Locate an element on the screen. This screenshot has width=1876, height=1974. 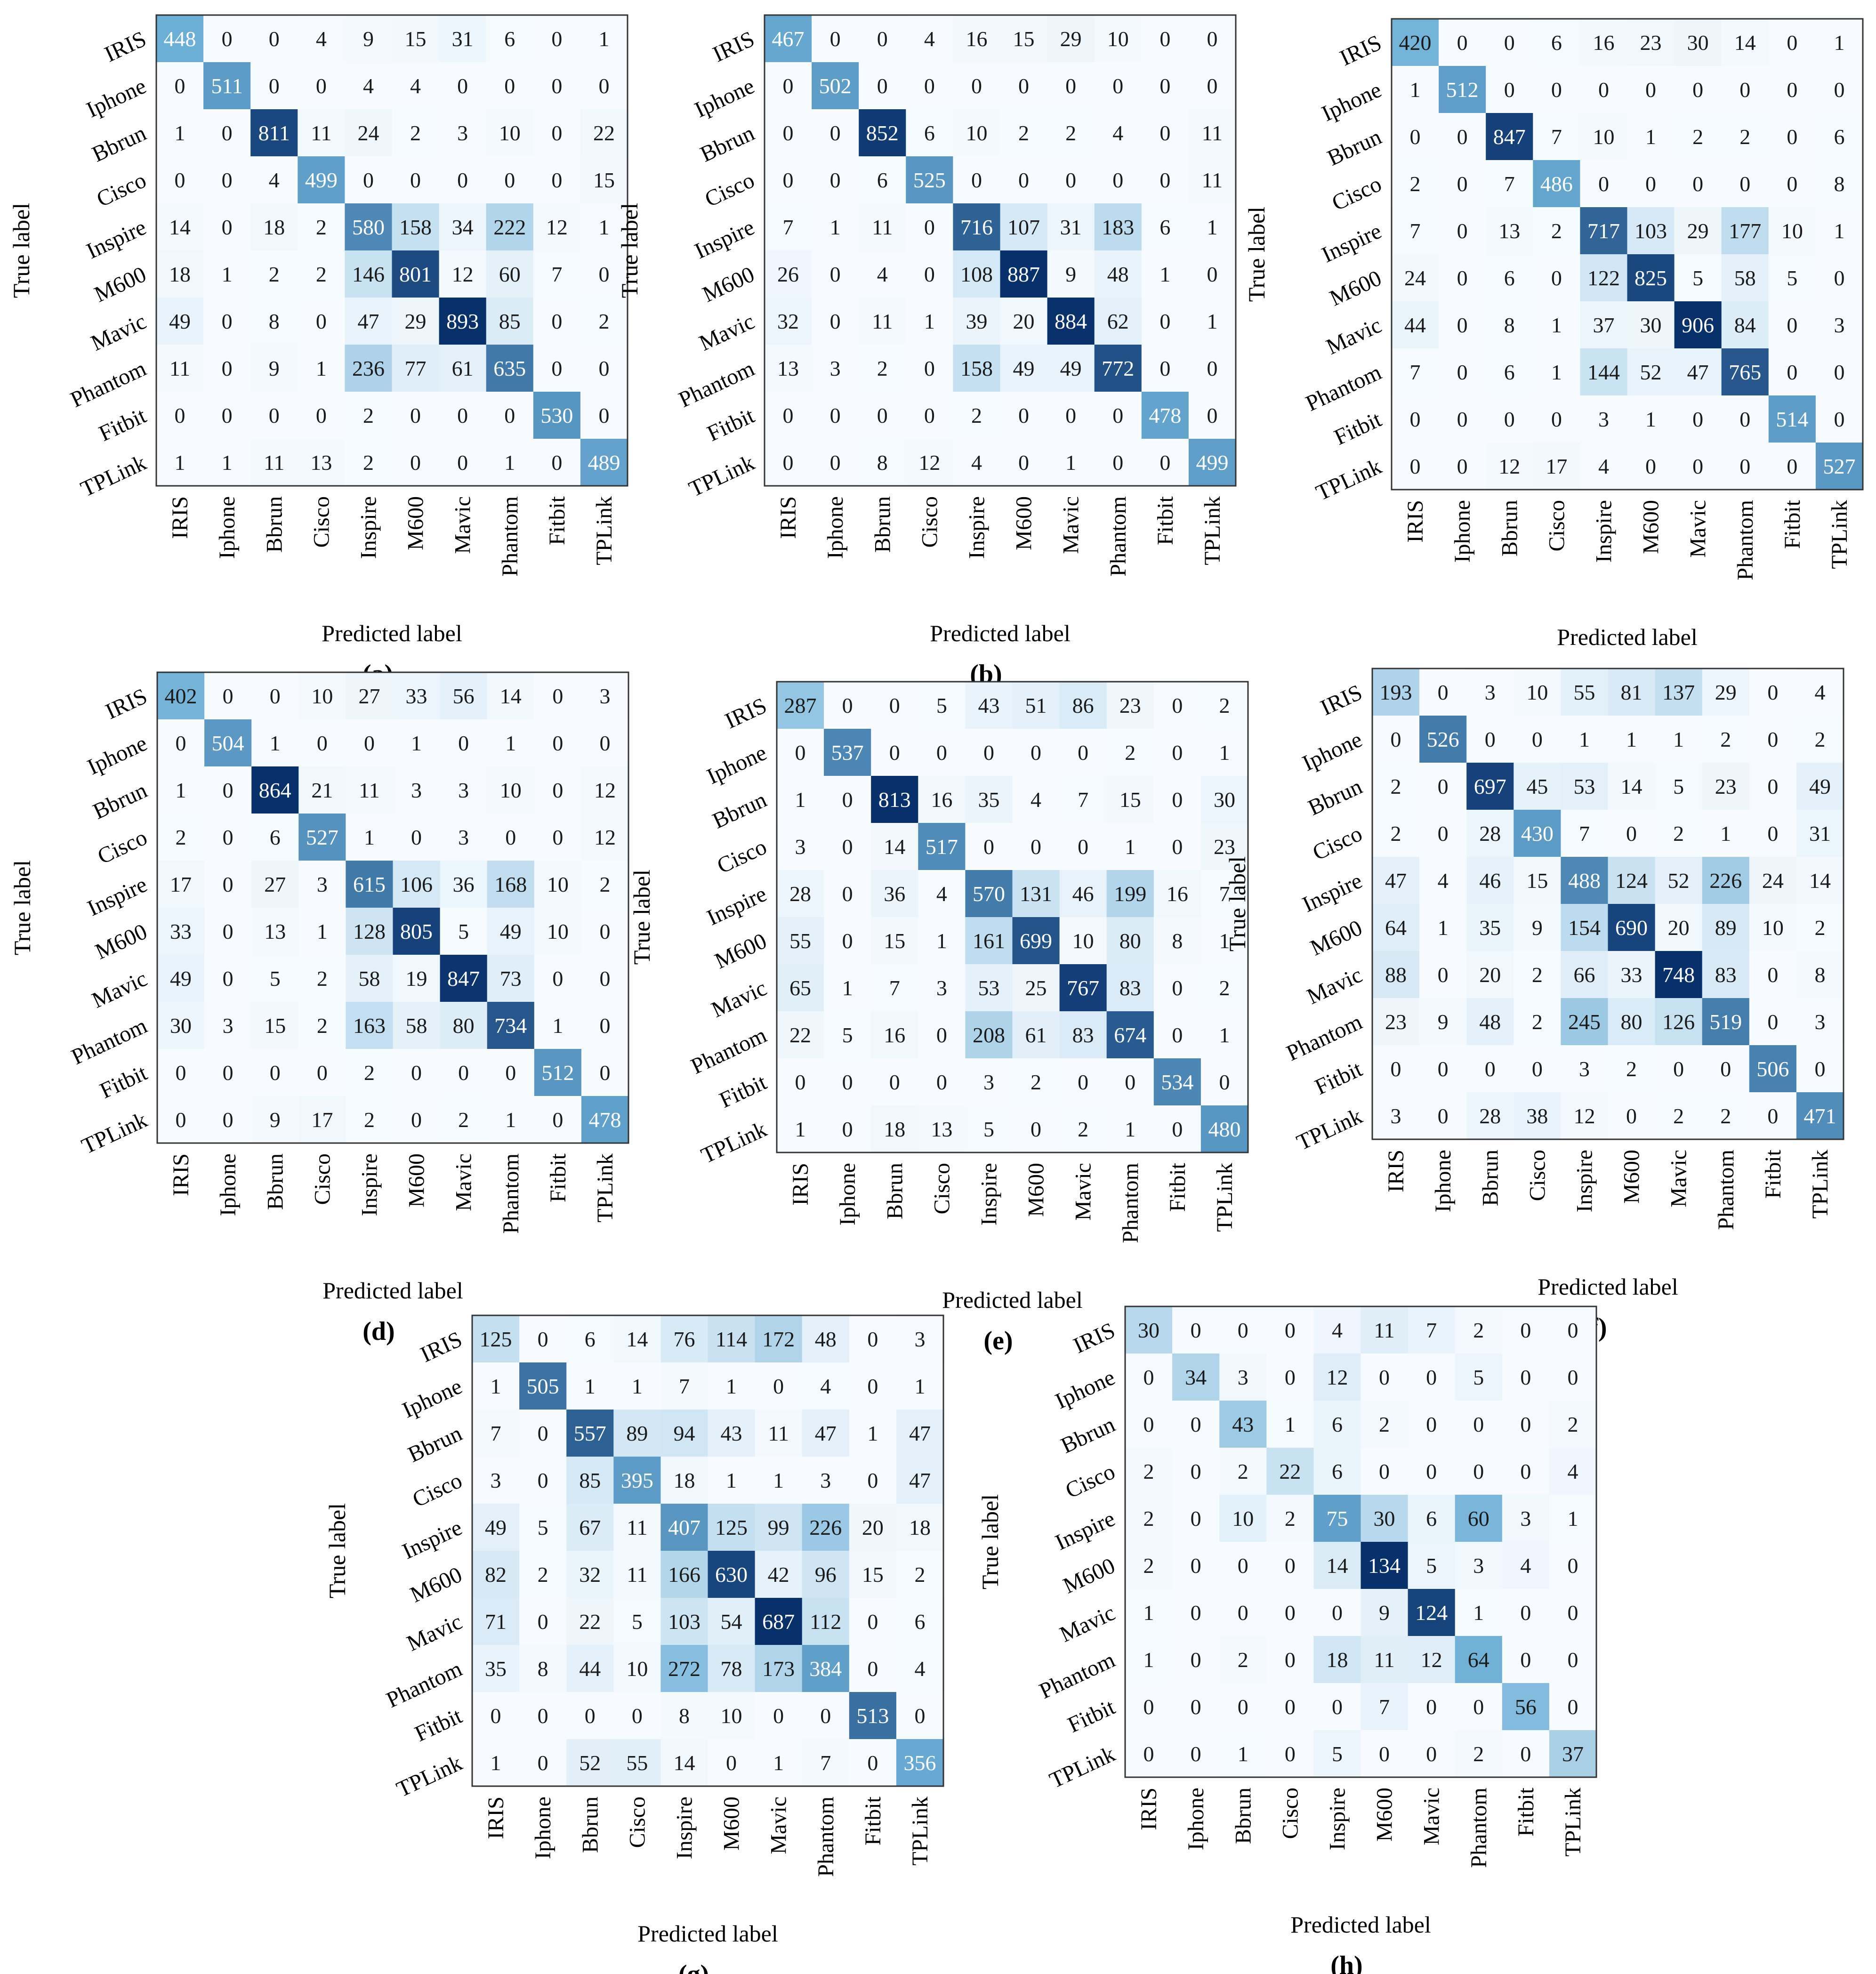
y-tick-label: Inspire is located at coordinates (117, 896).